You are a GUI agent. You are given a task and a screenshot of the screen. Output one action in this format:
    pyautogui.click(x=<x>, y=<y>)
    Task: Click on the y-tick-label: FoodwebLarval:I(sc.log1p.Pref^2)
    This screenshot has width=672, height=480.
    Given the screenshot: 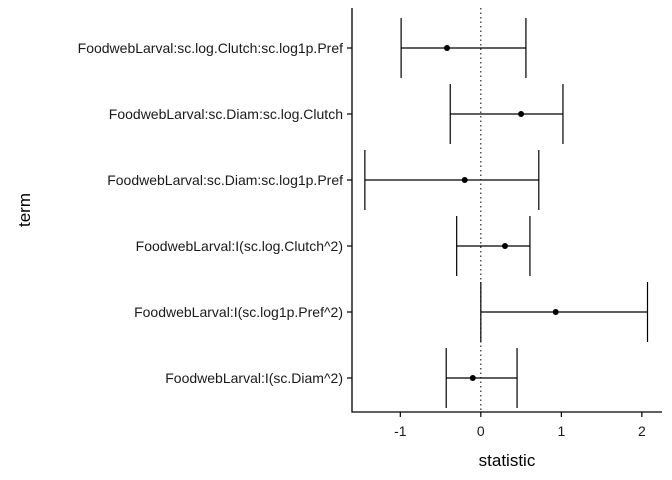 What is the action you would take?
    pyautogui.click(x=238, y=312)
    